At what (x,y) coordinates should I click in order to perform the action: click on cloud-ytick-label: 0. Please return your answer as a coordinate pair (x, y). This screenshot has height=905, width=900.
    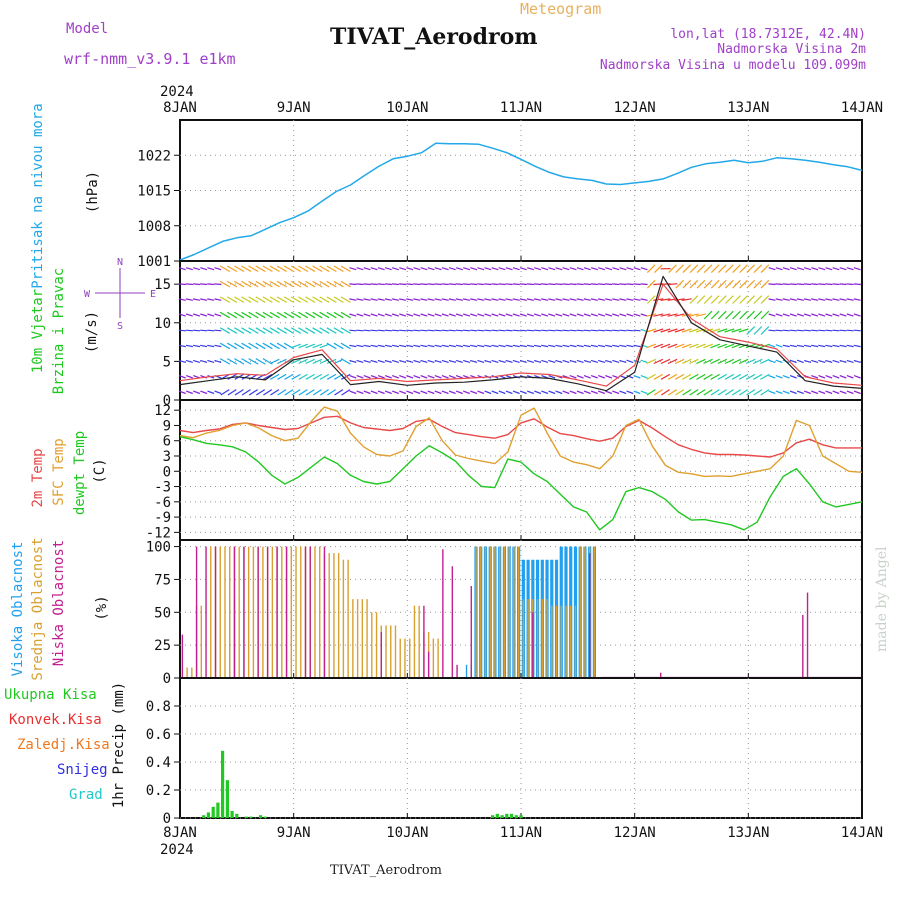
    Looking at the image, I should click on (167, 679).